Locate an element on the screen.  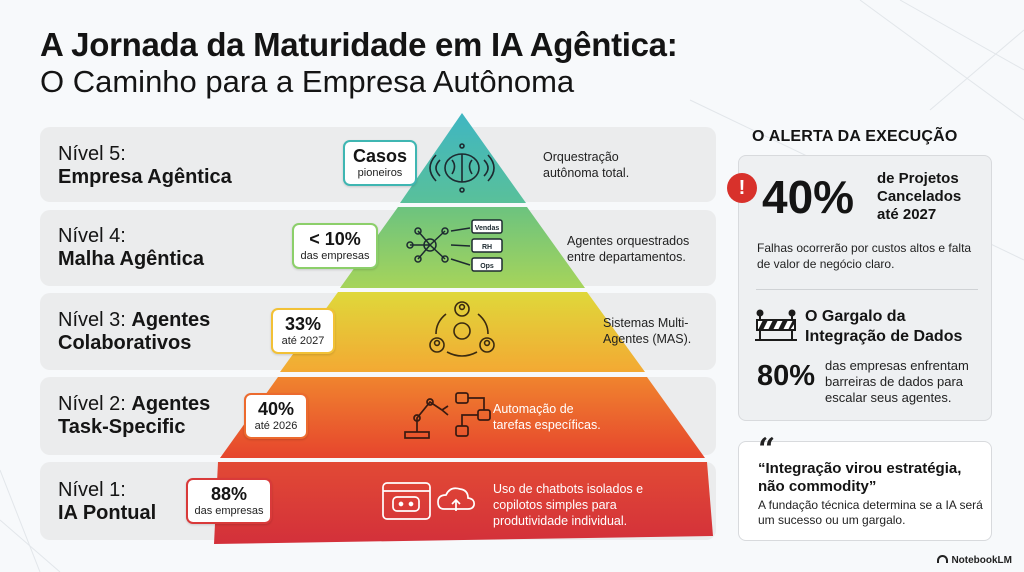
brain-network-icon is located at coordinates (462, 168).